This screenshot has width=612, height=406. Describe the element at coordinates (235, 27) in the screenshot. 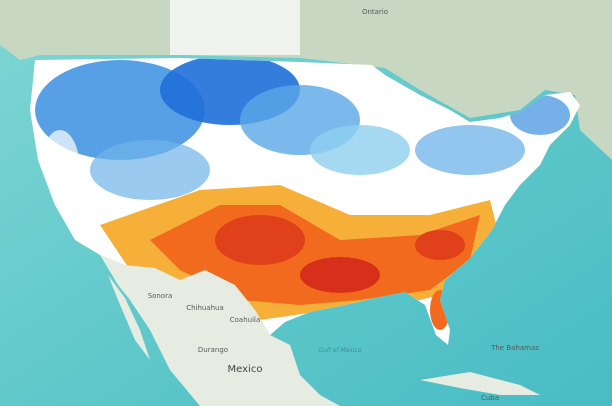

I see `greenland-ice` at that location.